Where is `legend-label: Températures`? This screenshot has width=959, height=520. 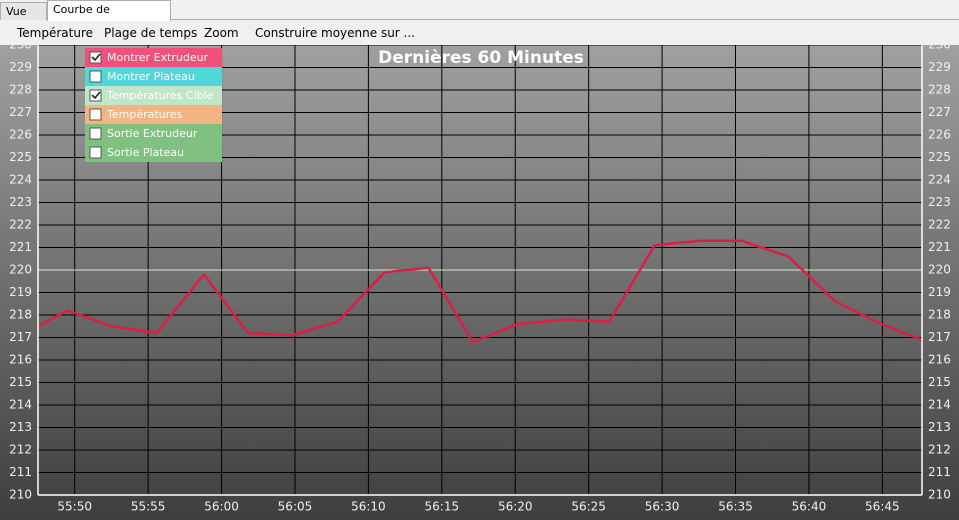
legend-label: Températures is located at coordinates (144, 114).